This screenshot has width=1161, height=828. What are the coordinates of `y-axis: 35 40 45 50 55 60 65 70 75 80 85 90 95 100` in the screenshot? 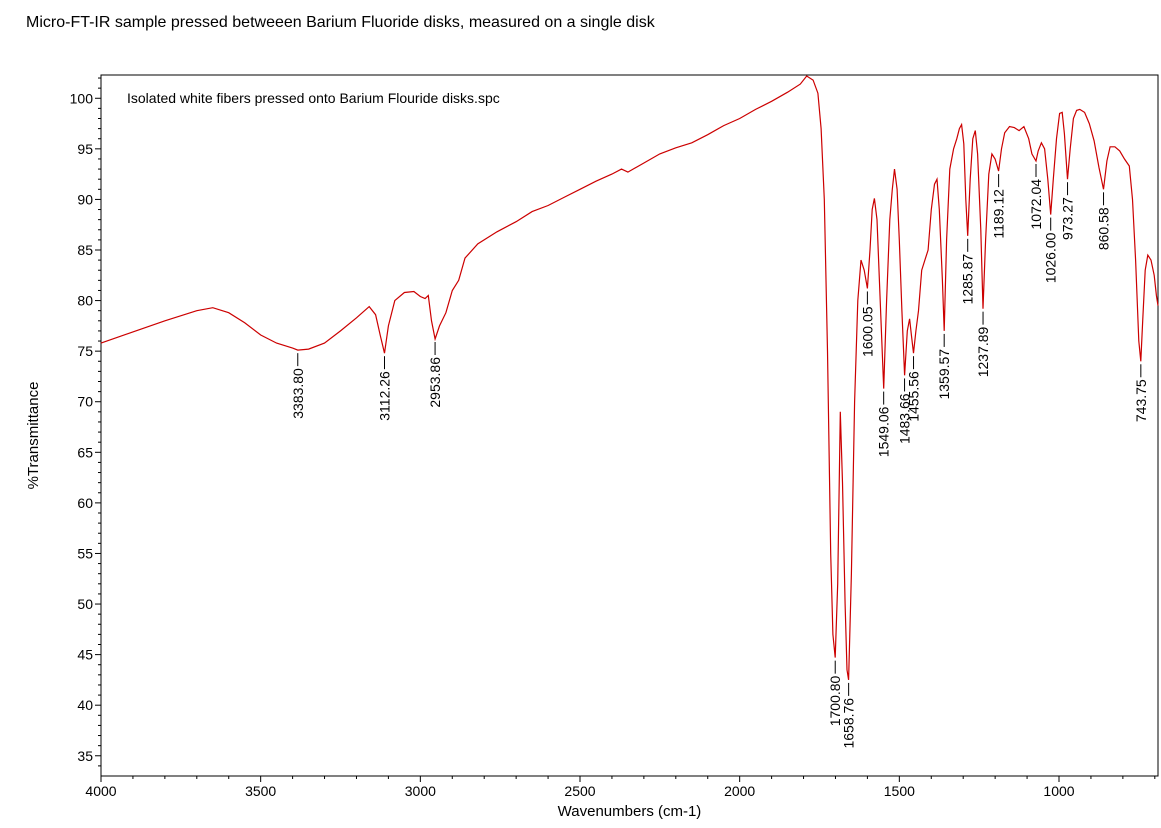 It's located at (85, 422).